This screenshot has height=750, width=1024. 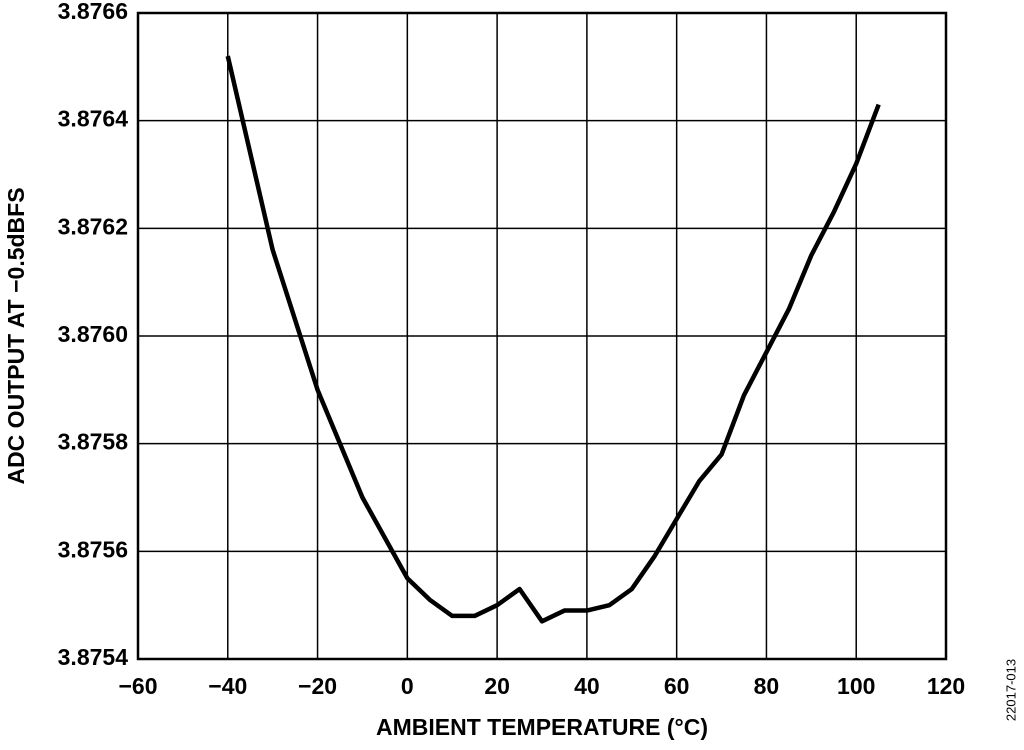 I want to click on y-tick-label: 3.8762, so click(x=93, y=226).